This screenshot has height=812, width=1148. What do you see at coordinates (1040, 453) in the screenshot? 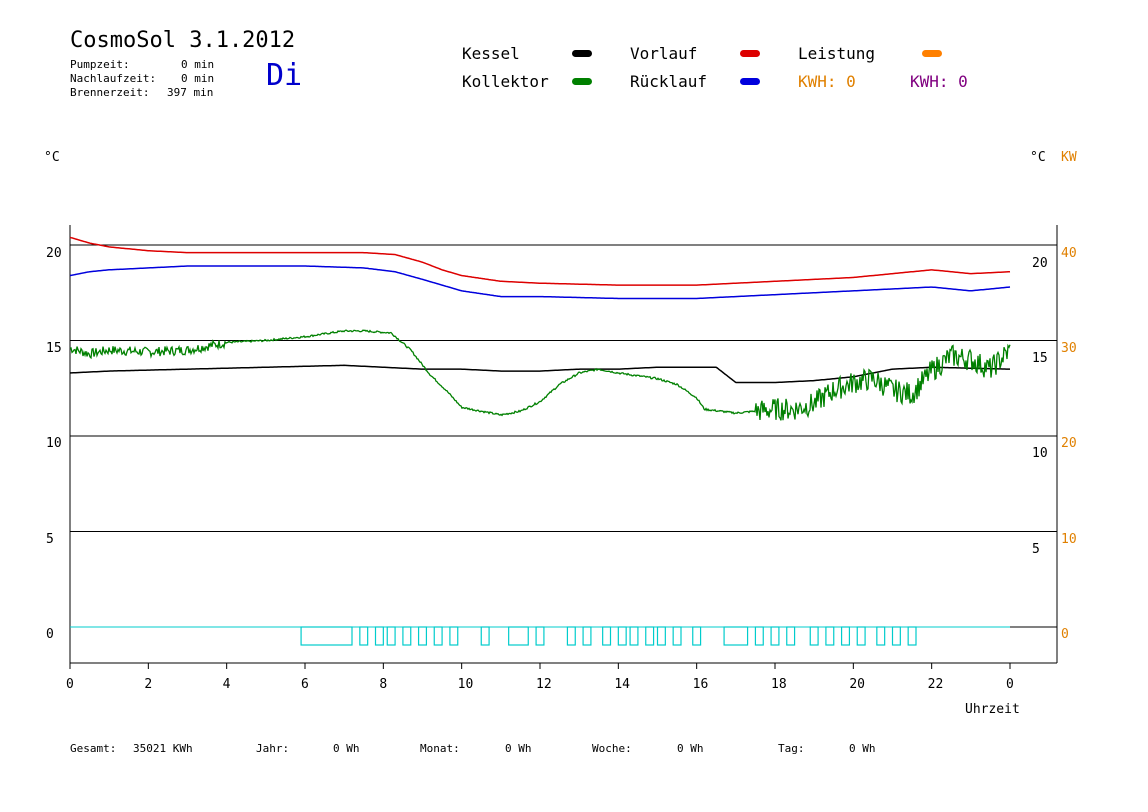
I see `y-tick-right-c-10: 10` at bounding box center [1040, 453].